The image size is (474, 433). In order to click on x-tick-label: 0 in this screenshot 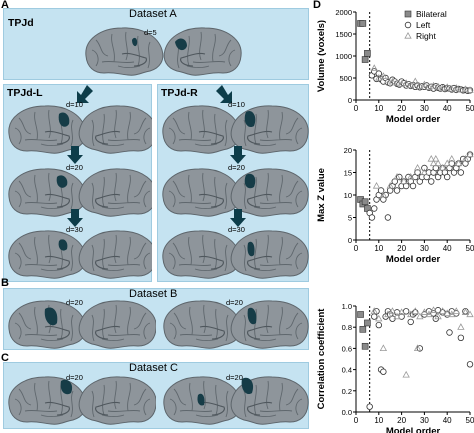, I will do `click(356, 248)`.